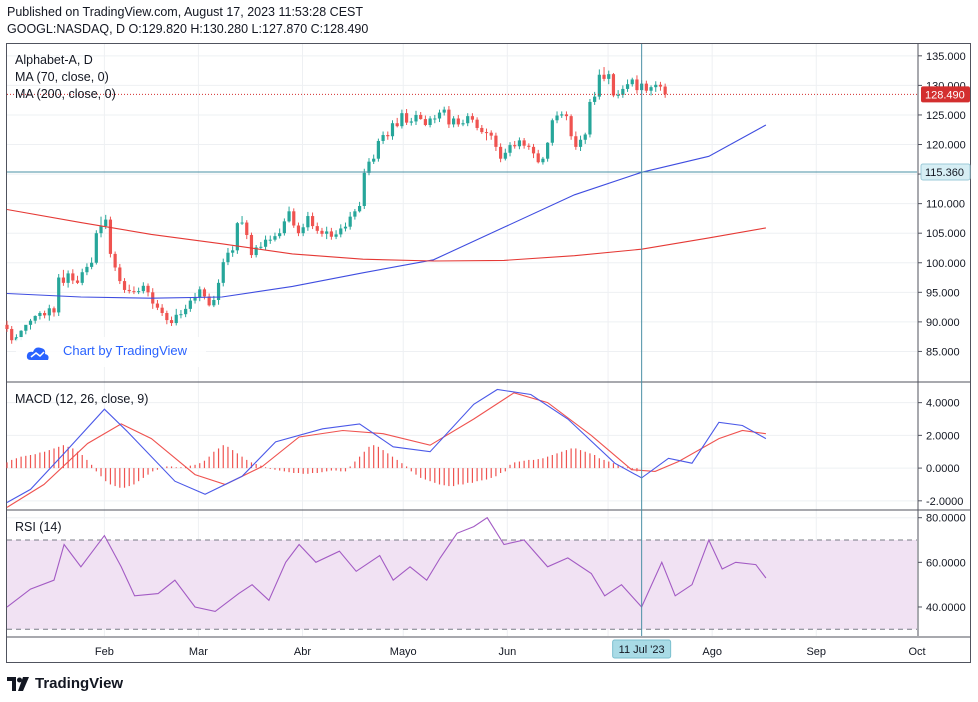 The width and height of the screenshot is (978, 702). I want to click on price-tick-label: 135.000, so click(946, 57).